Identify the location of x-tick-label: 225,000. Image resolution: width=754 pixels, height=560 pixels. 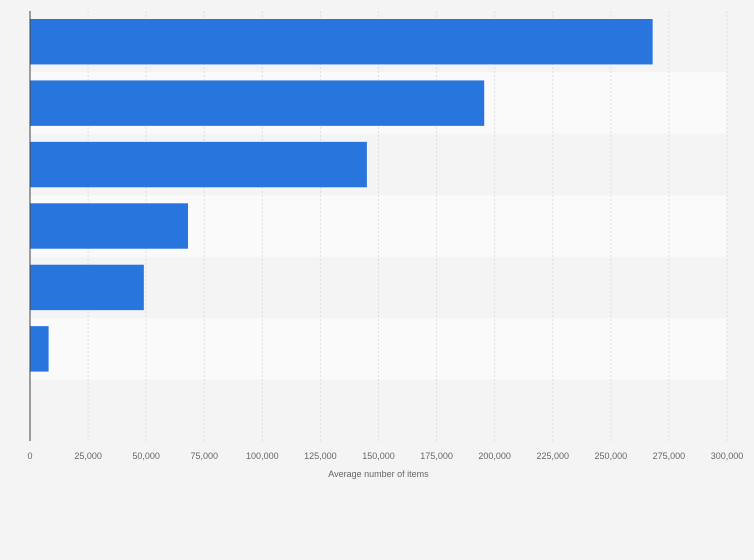
(552, 456).